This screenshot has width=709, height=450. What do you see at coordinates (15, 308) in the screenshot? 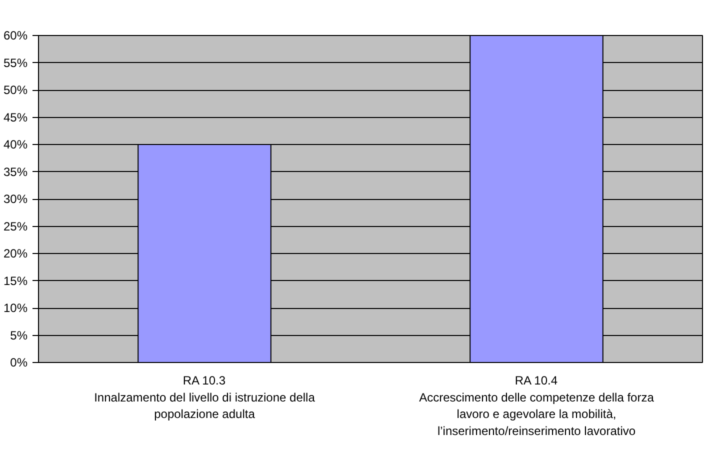
I see `y-tick-label: 10%` at bounding box center [15, 308].